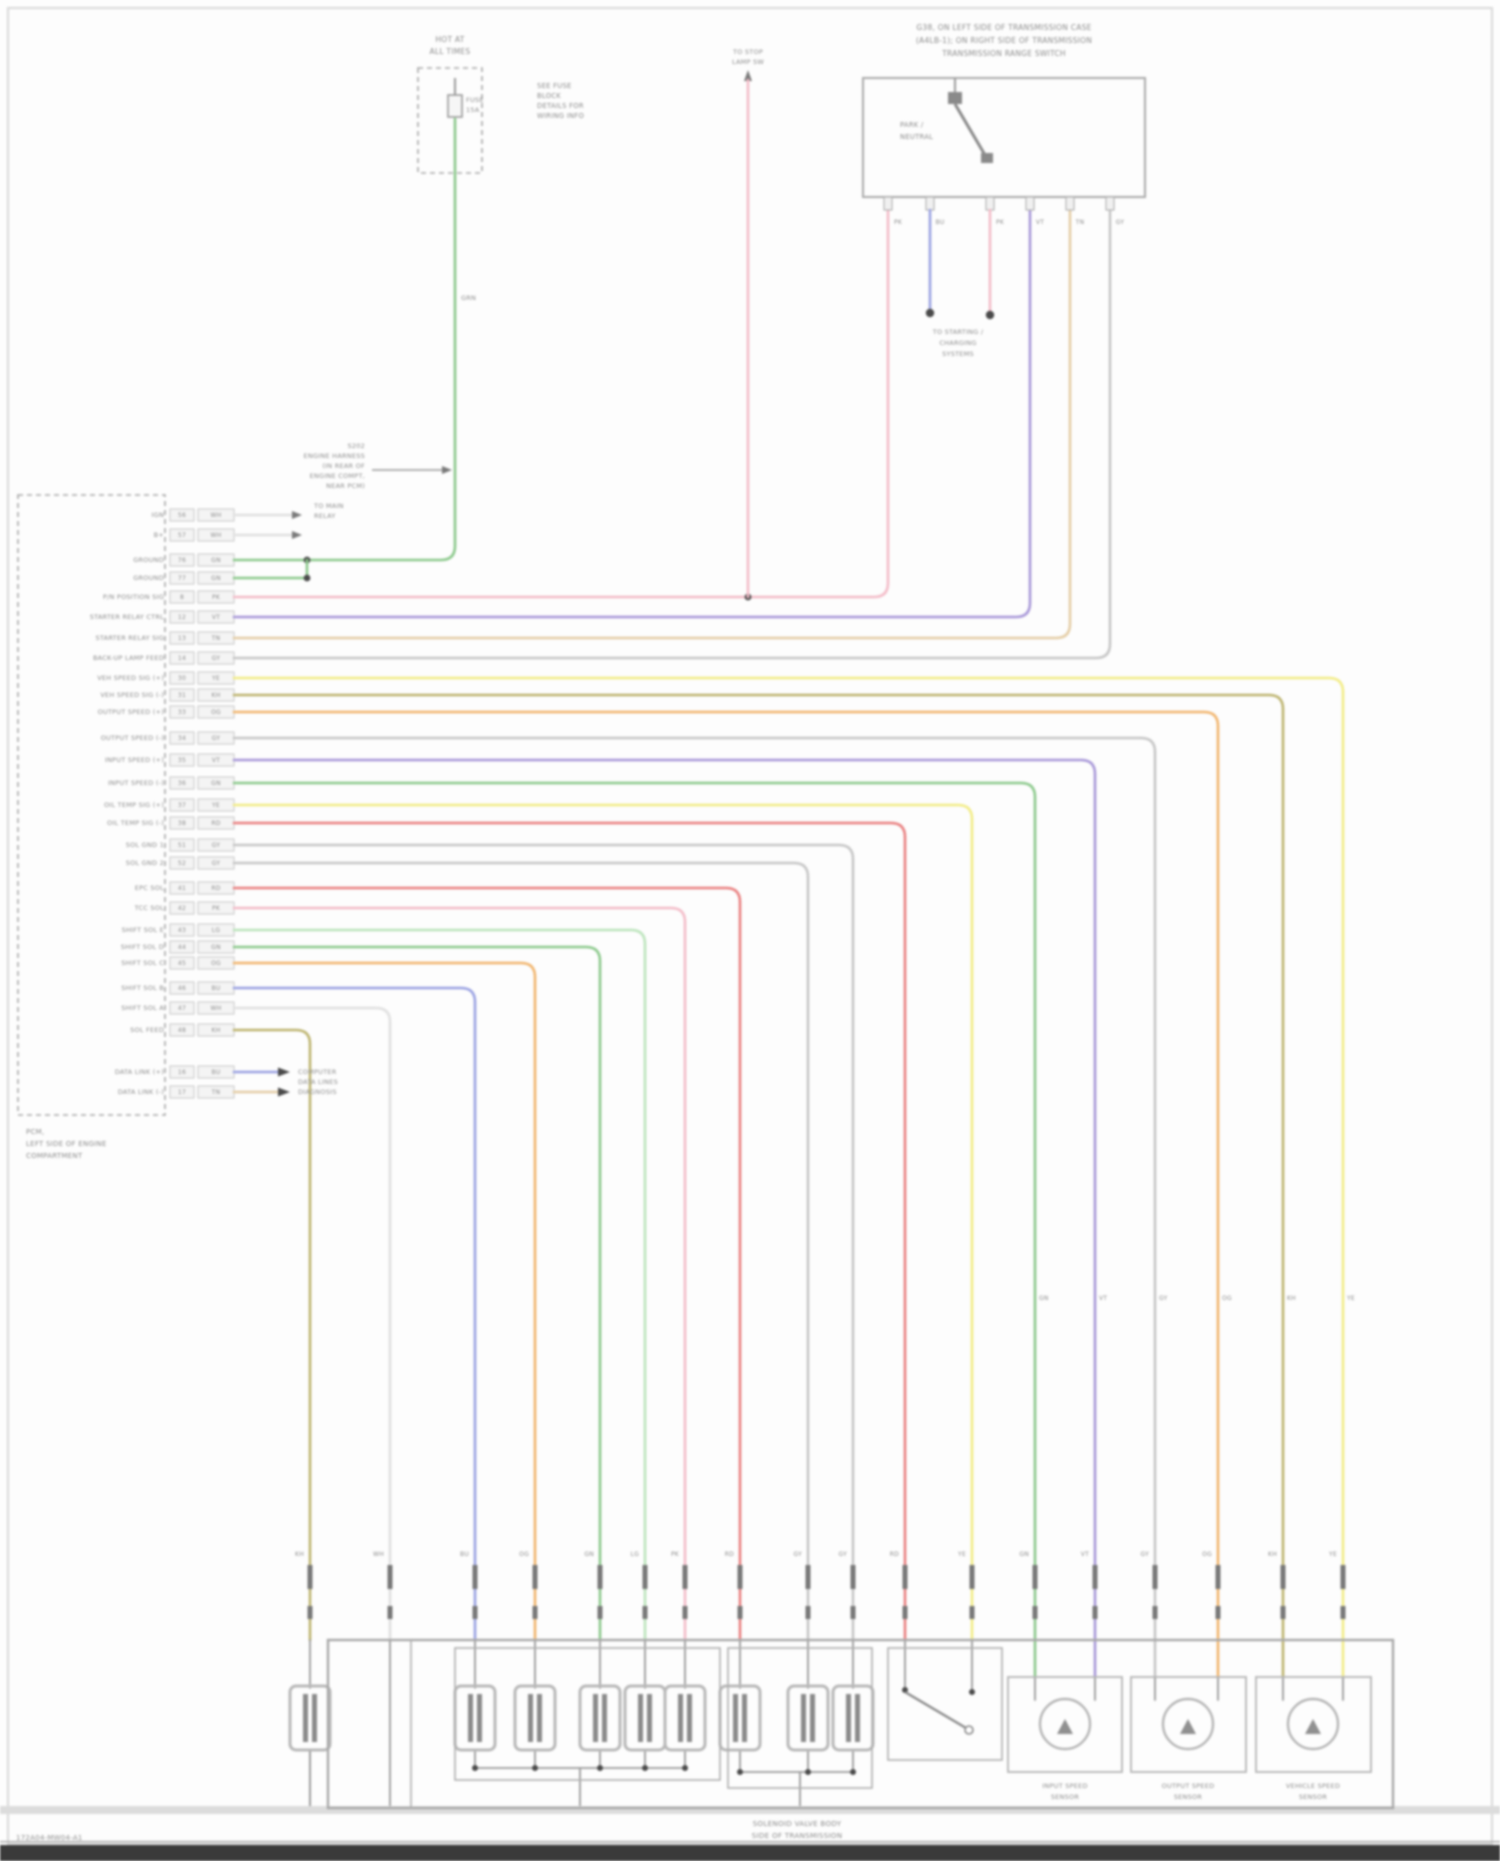 The width and height of the screenshot is (1500, 1861). I want to click on pcm-pin-label: SHIFT SOL A, so click(142, 1008).